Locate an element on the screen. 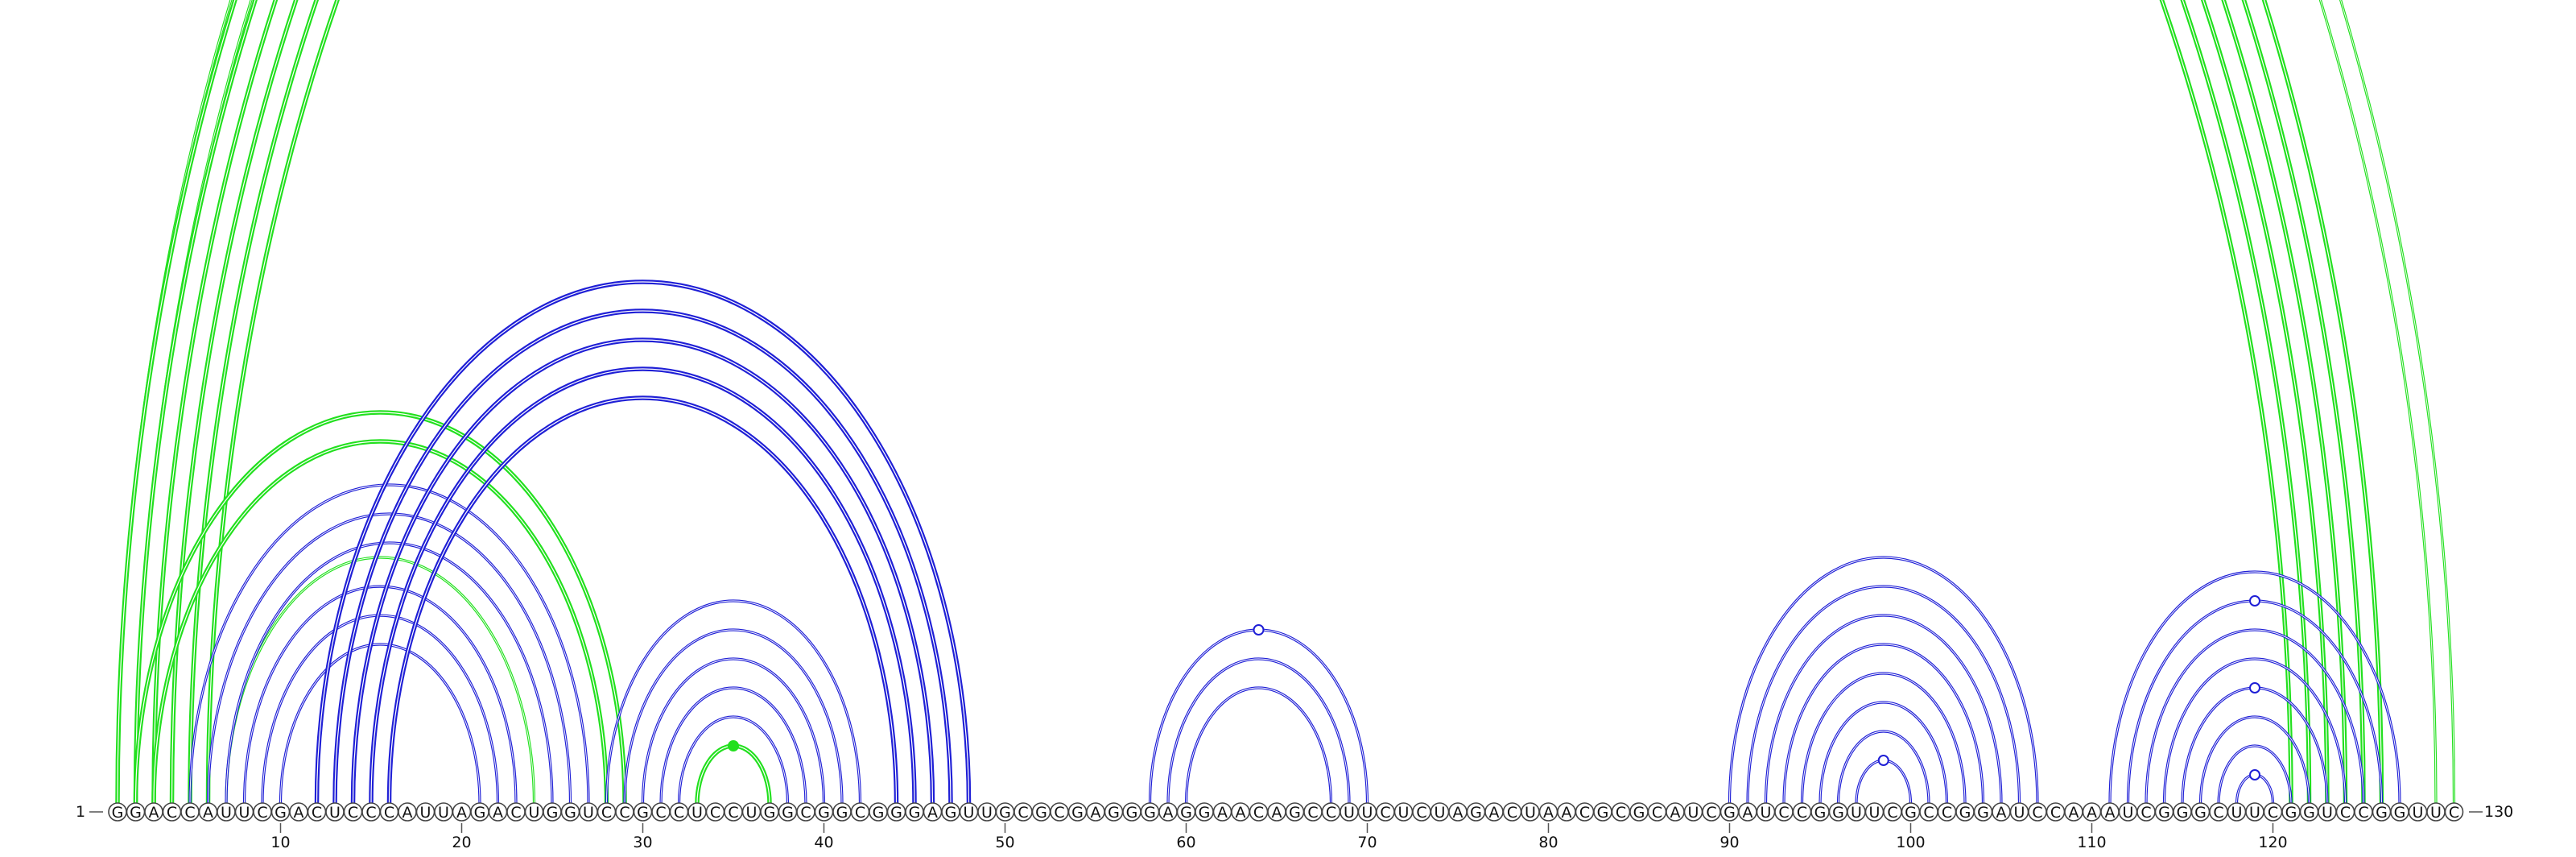  tick-label: 70 is located at coordinates (1367, 843).